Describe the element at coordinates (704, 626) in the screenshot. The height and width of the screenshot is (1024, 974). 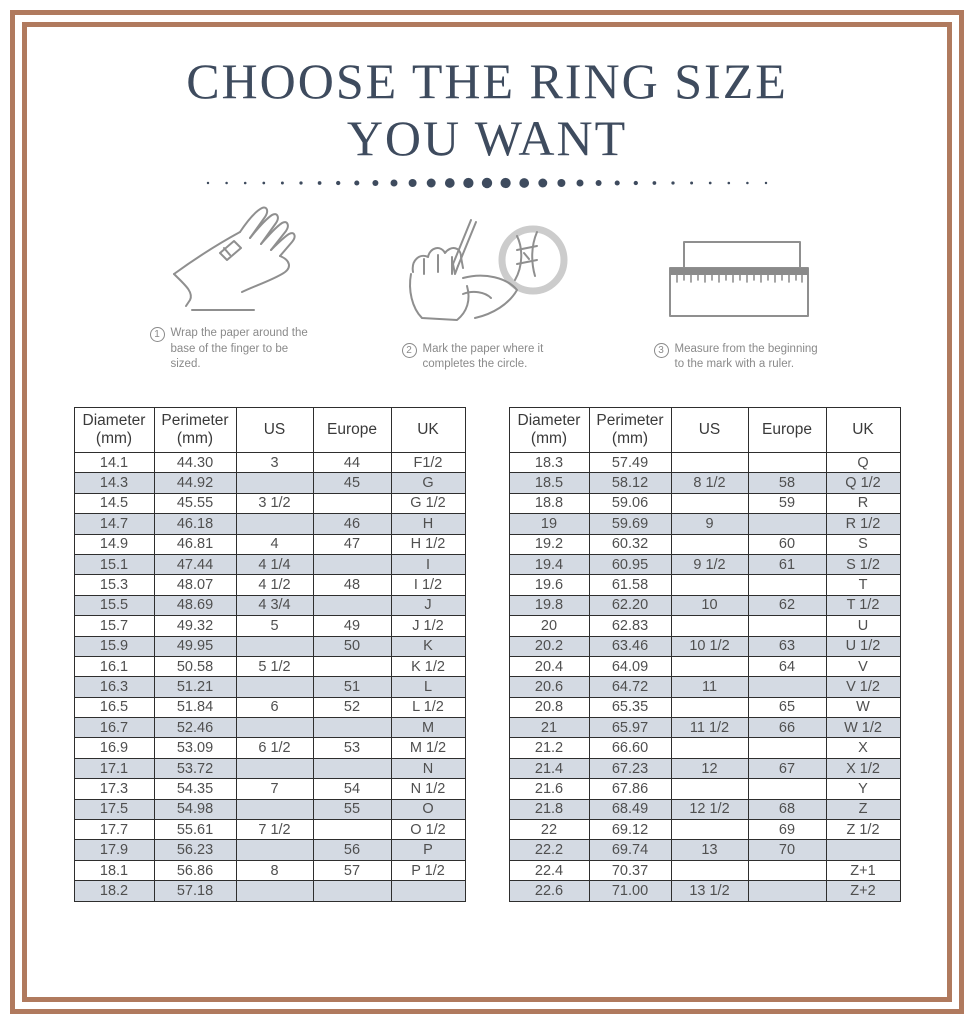
I see `table-row: 20 62.83 U` at that location.